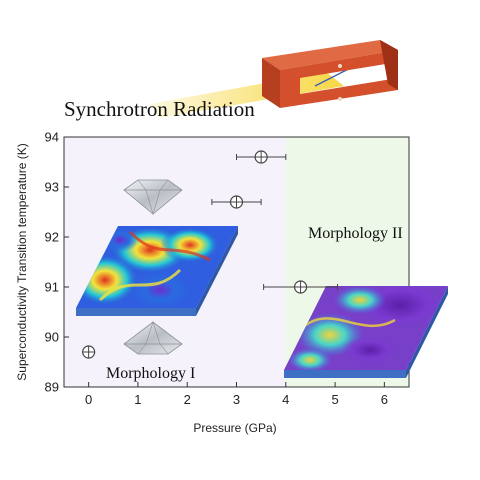 The image size is (480, 480). Describe the element at coordinates (52, 187) in the screenshot. I see `y-tick-label: 93` at that location.